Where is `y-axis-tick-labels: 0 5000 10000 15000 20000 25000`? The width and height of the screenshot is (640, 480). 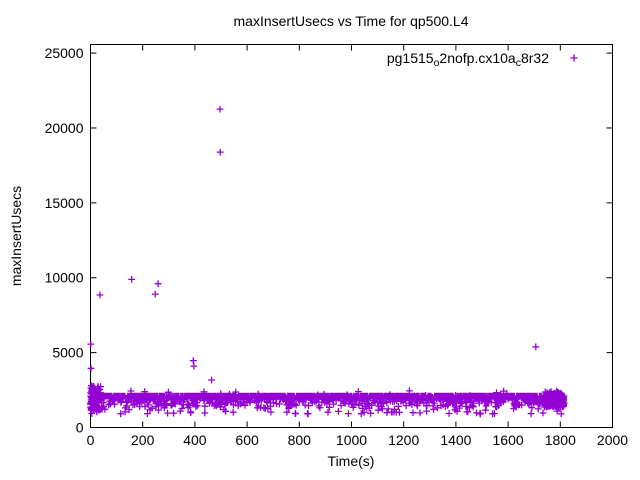
y-axis-tick-labels: 0 5000 10000 15000 20000 25000 is located at coordinates (64, 240).